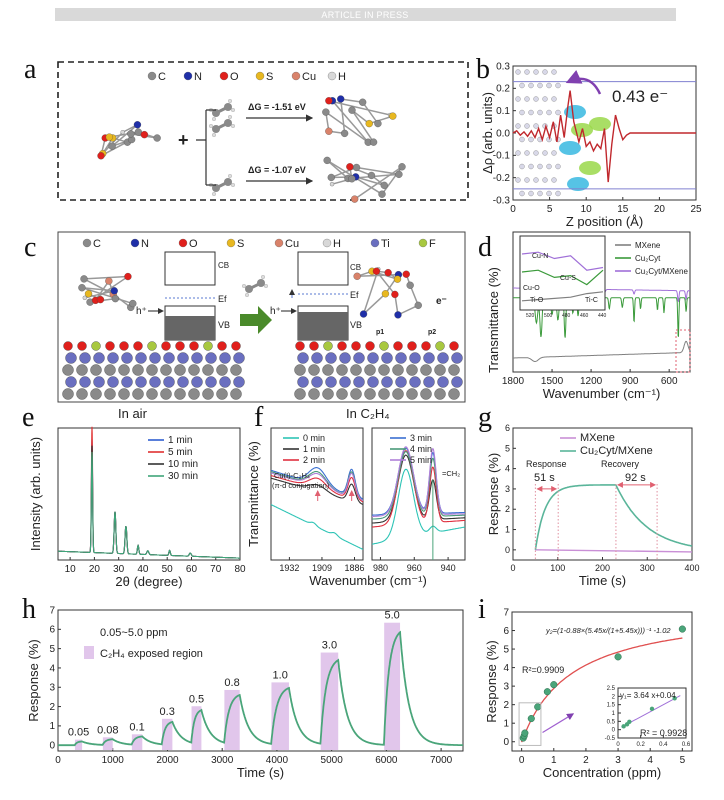 The width and height of the screenshot is (724, 800). Describe the element at coordinates (251, 149) in the screenshot. I see `molecule-illustrations` at that location.